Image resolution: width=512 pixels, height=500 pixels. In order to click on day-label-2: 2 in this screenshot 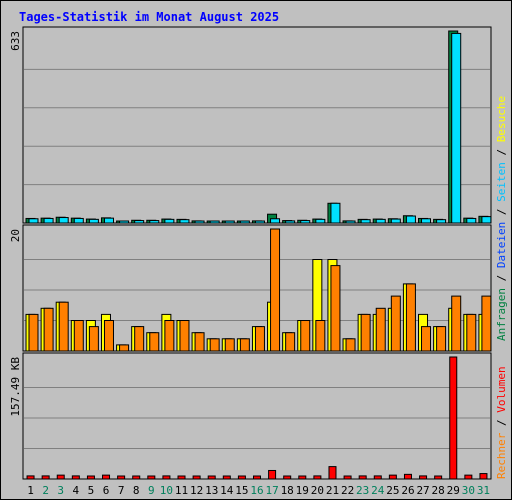, I will do `click(45, 490)`.